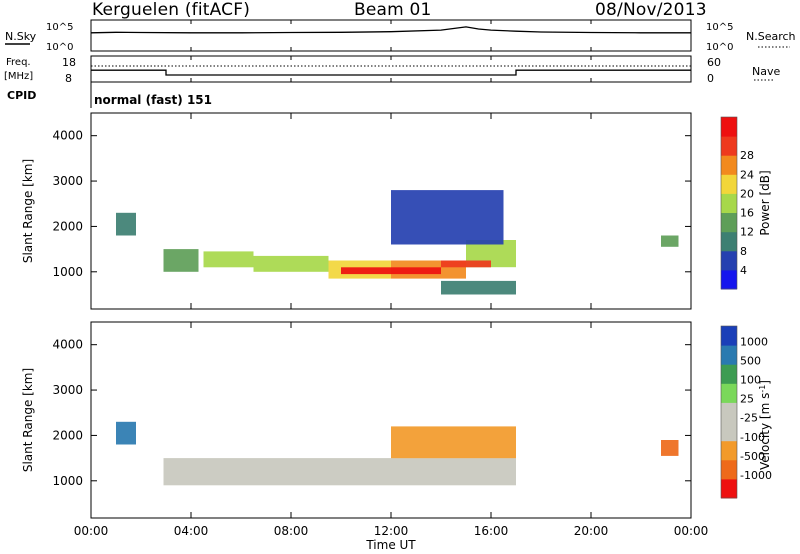  What do you see at coordinates (762, 389) in the screenshot?
I see `velocity-colorbar-label-exp: -1` at bounding box center [762, 389].